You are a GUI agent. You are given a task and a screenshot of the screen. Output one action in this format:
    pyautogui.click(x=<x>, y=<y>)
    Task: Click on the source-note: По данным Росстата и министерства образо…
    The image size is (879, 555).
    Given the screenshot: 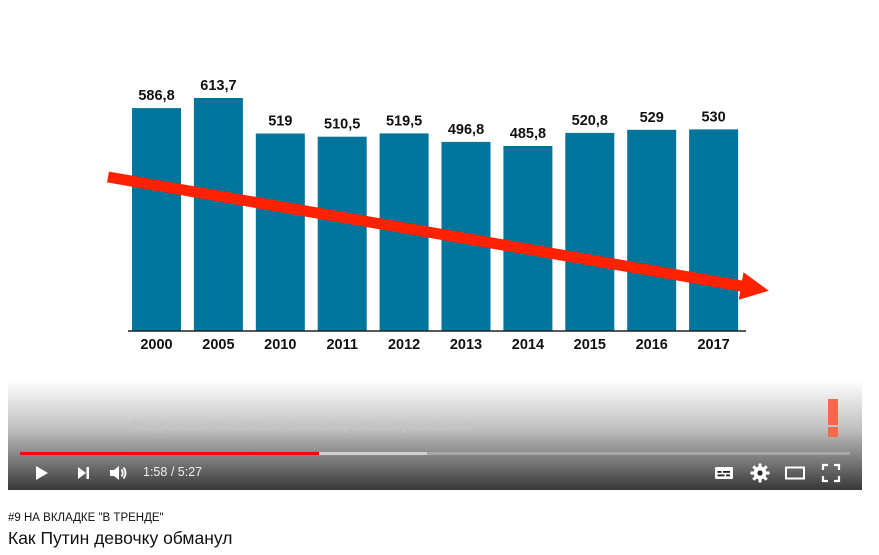 What is the action you would take?
    pyautogui.click(x=302, y=425)
    